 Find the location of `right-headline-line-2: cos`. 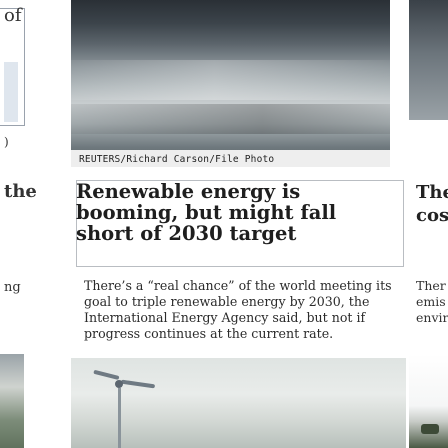

right-headline-line-2: cos is located at coordinates (432, 215).